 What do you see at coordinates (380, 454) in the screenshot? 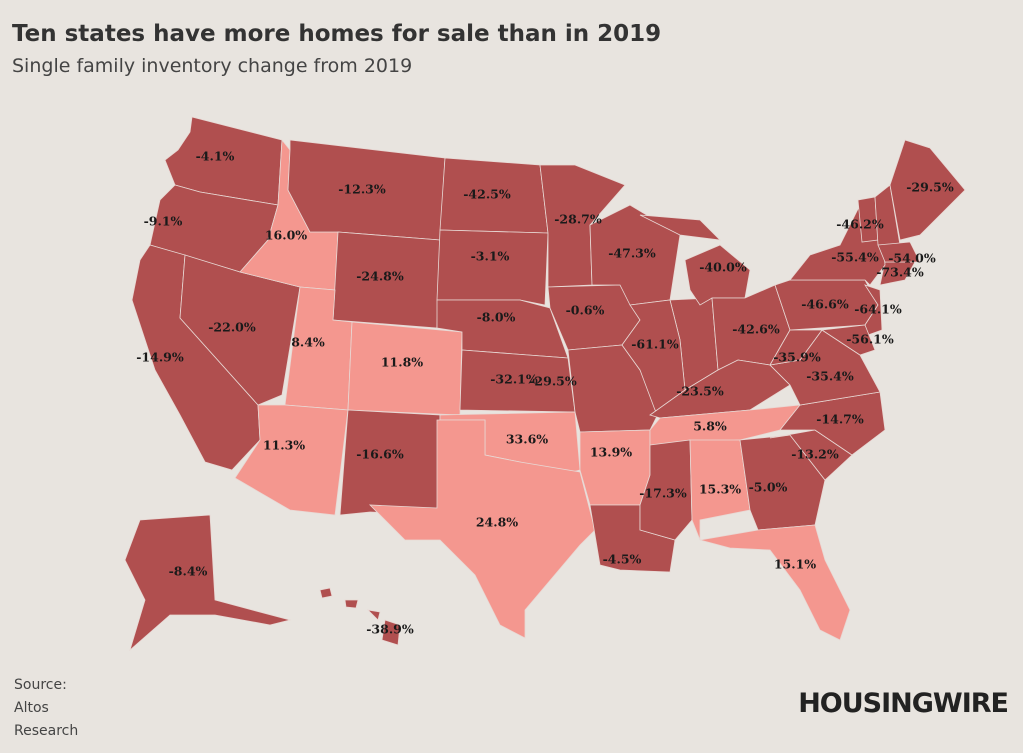
I see `value-label: -16.6%` at bounding box center [380, 454].